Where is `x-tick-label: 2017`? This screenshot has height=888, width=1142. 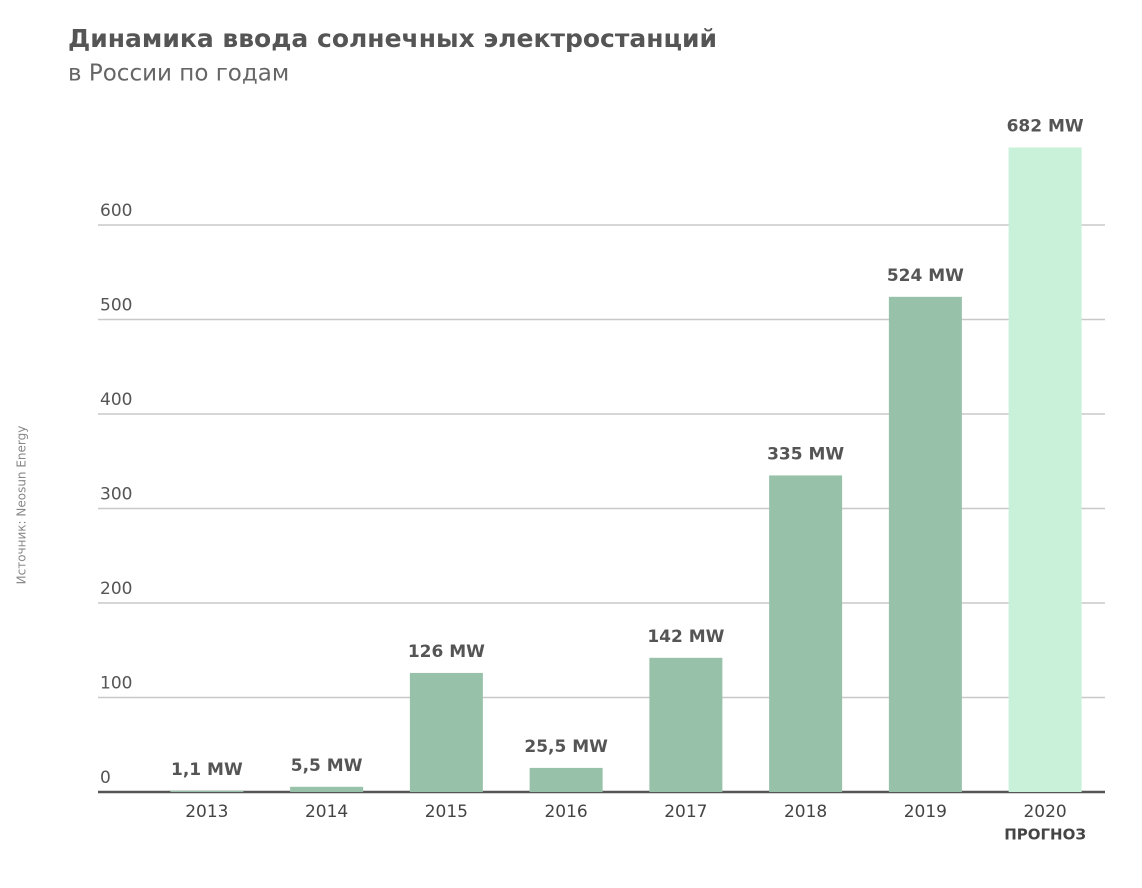 x-tick-label: 2017 is located at coordinates (685, 812).